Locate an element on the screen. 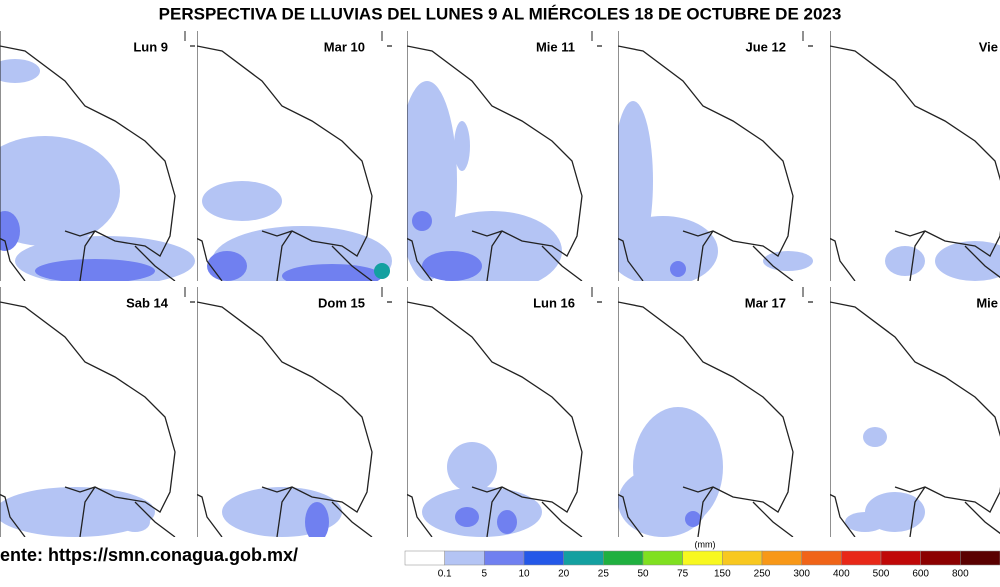  map-panel: Vie is located at coordinates (915, 156).